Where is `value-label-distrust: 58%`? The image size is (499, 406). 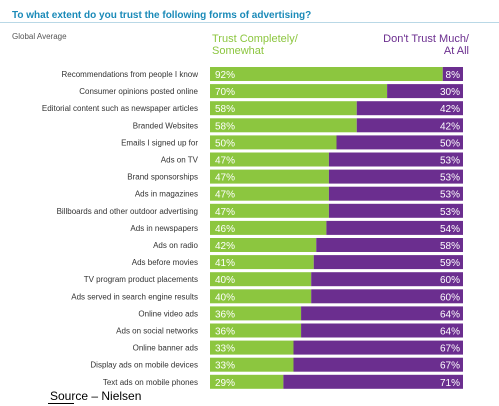 value-label-distrust: 58% is located at coordinates (450, 246).